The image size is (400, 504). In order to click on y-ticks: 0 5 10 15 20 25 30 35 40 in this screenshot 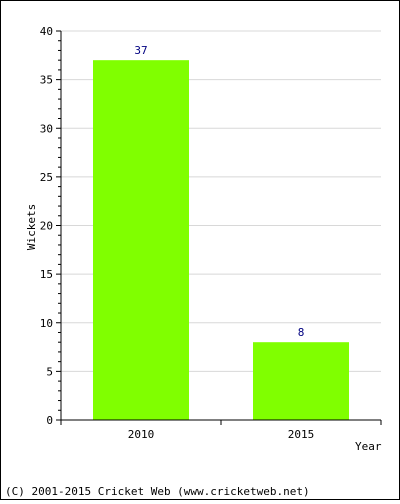, I will do `click(50, 226)`.